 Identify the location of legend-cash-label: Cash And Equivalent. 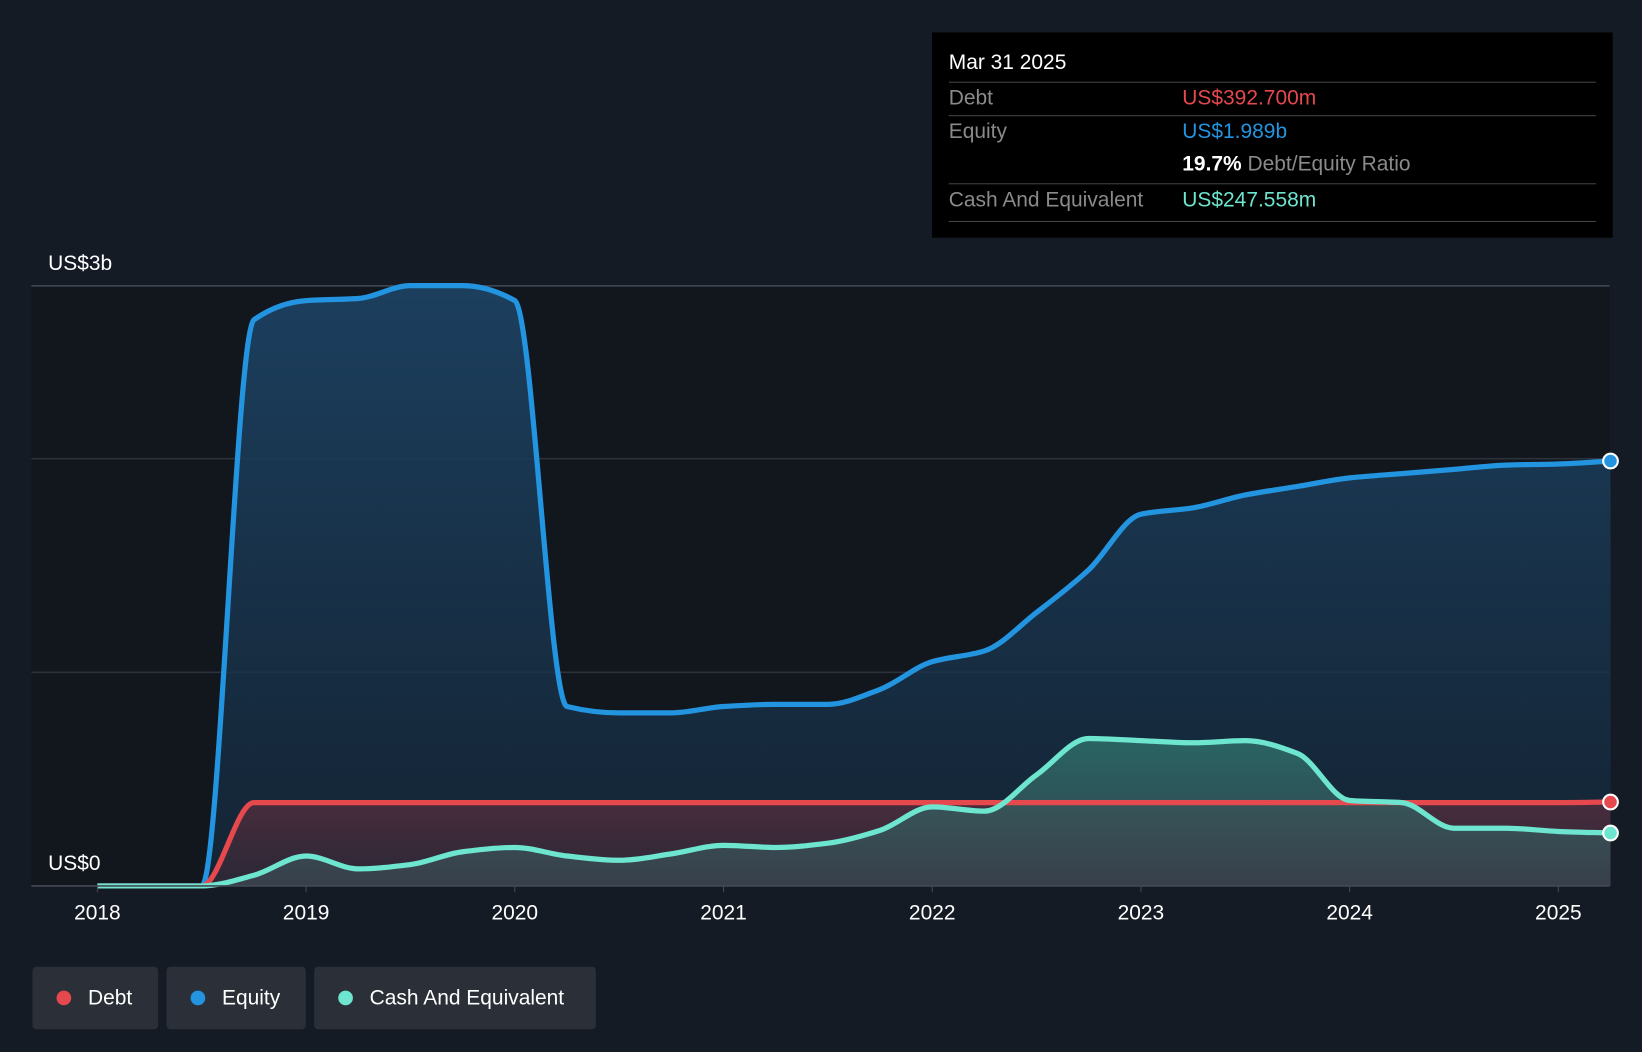
(467, 997).